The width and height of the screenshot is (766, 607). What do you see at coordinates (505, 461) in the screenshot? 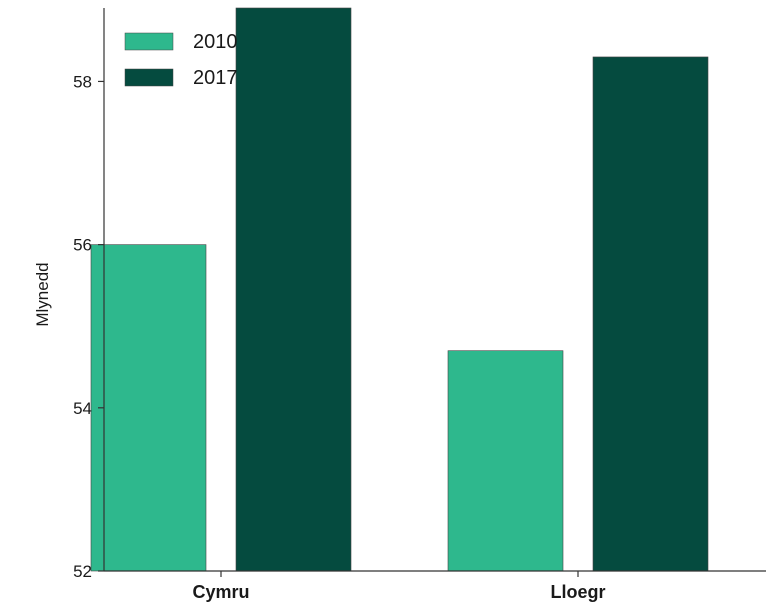
I see `bar-lloegr-2010` at bounding box center [505, 461].